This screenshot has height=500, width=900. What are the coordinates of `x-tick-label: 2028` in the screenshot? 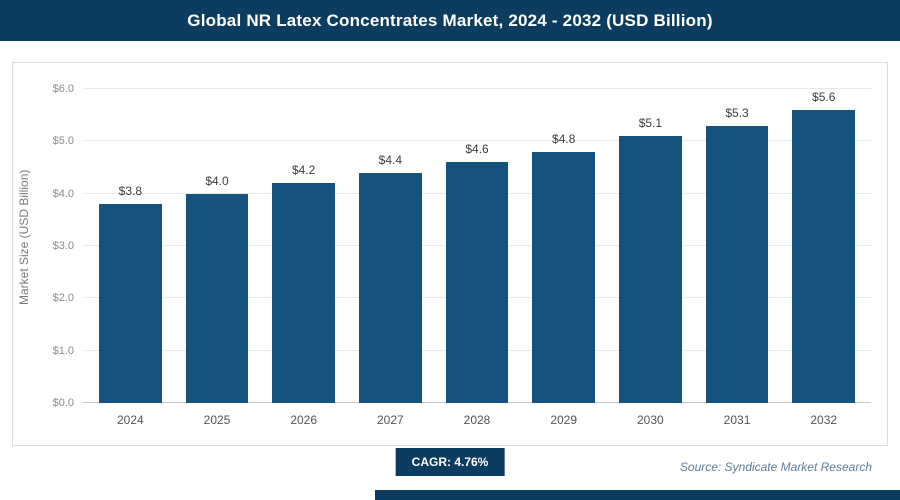 It's located at (477, 420).